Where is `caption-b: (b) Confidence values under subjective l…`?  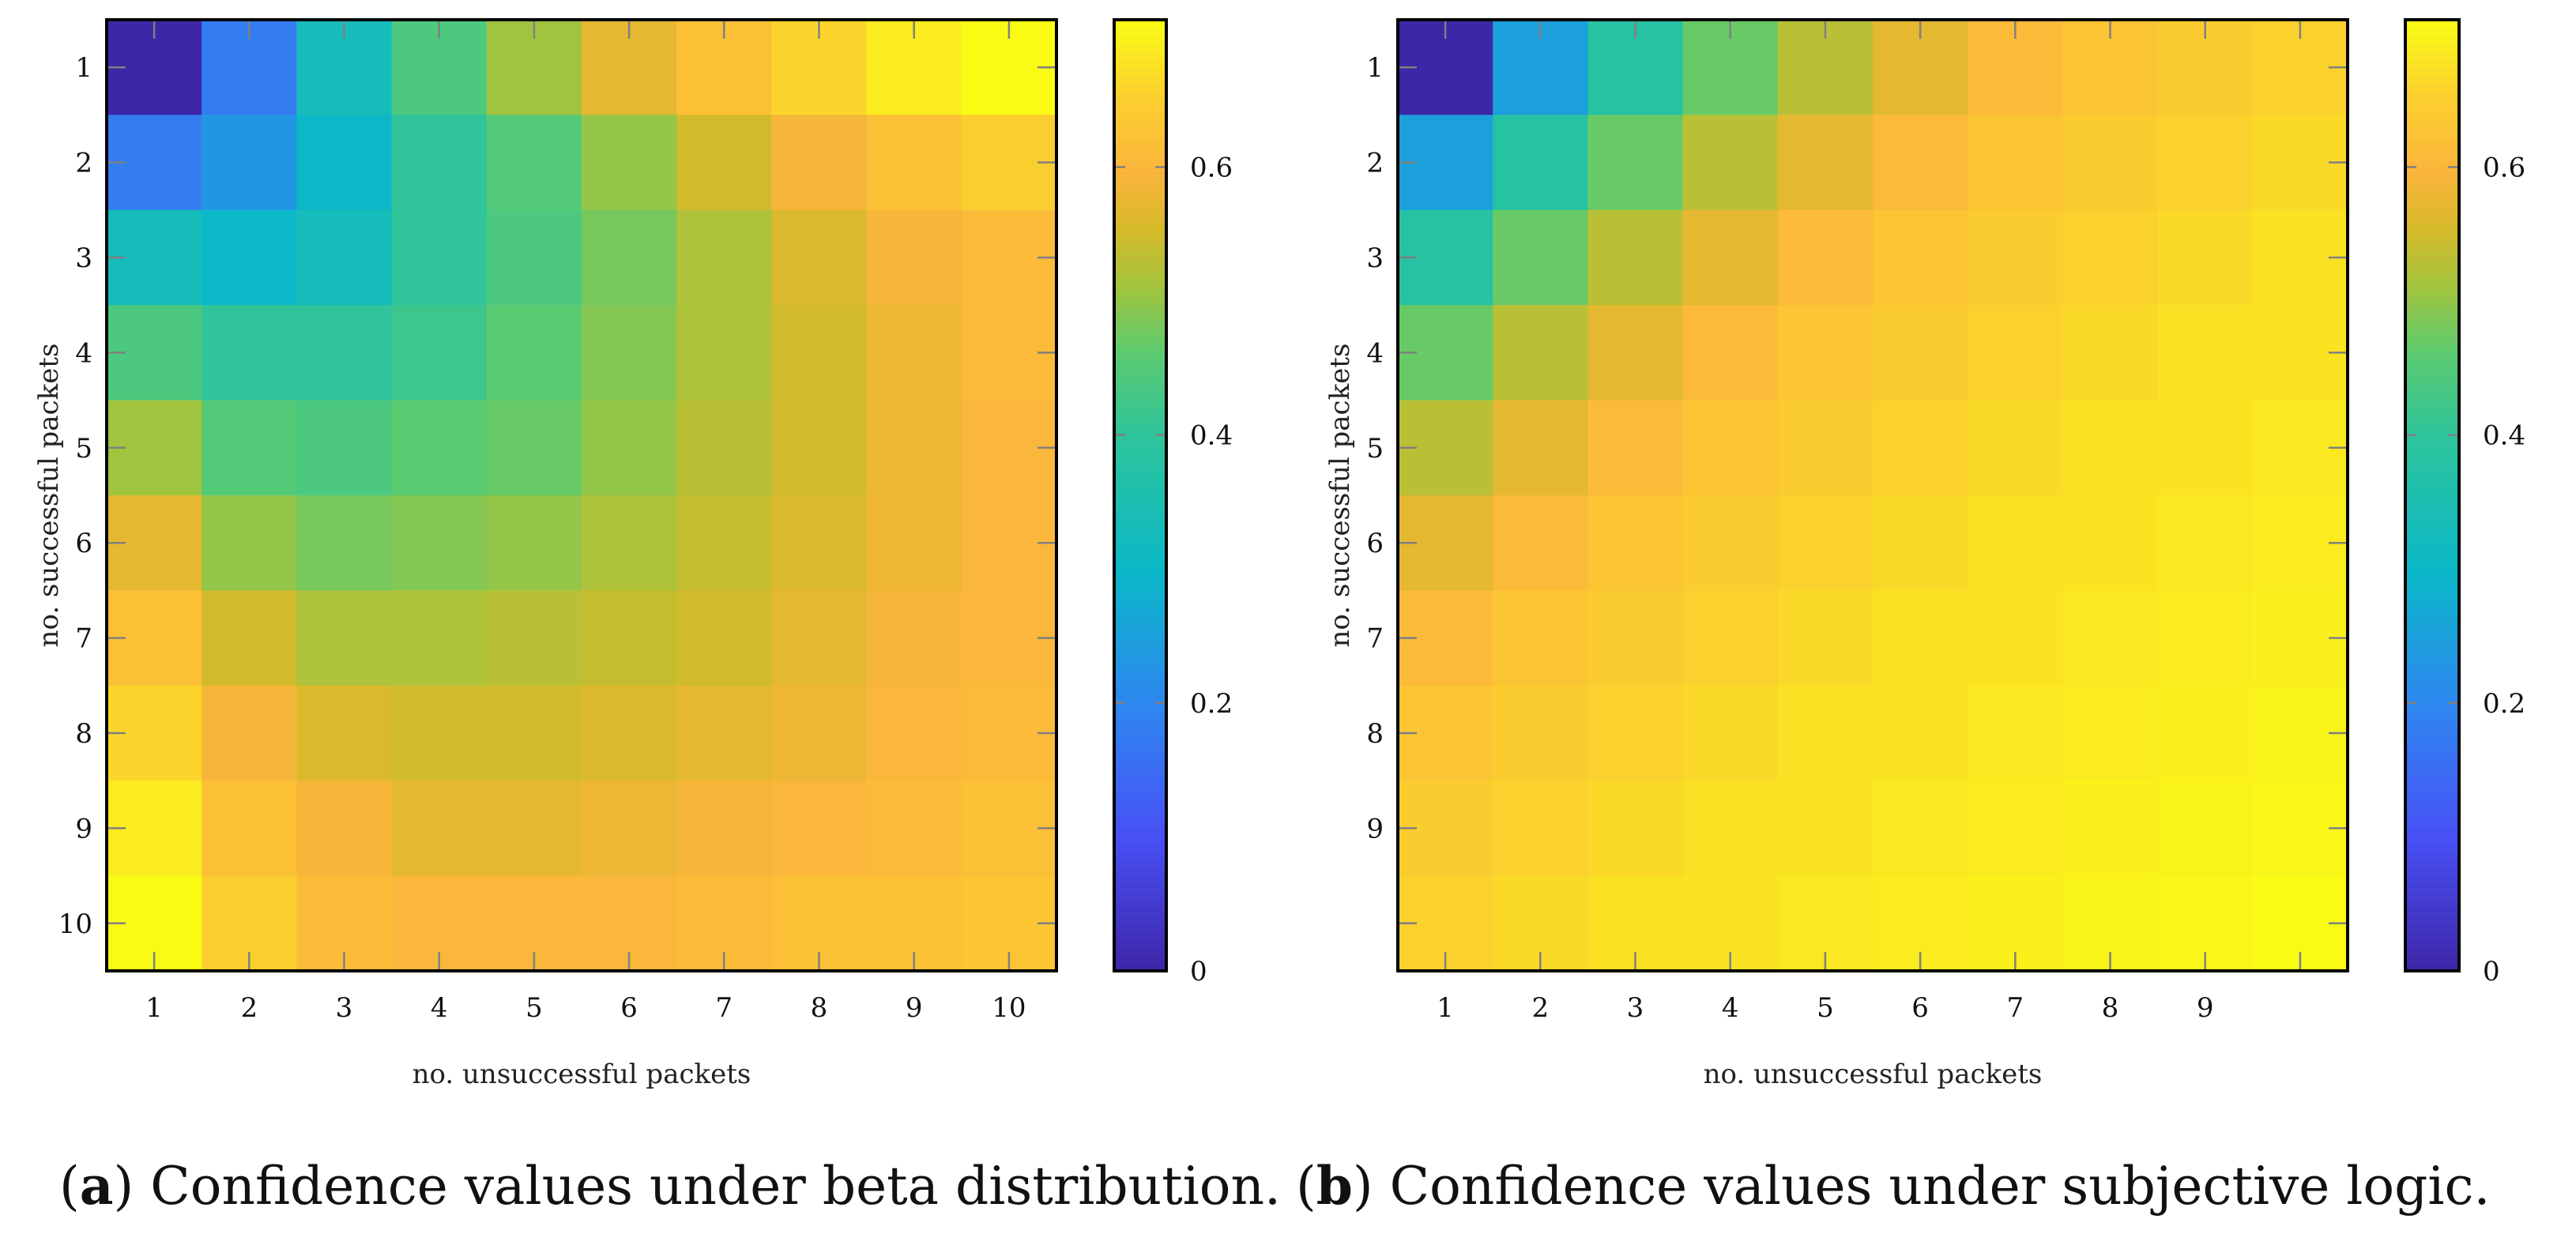 caption-b: (b) Confidence values under subjective l… is located at coordinates (1893, 1186).